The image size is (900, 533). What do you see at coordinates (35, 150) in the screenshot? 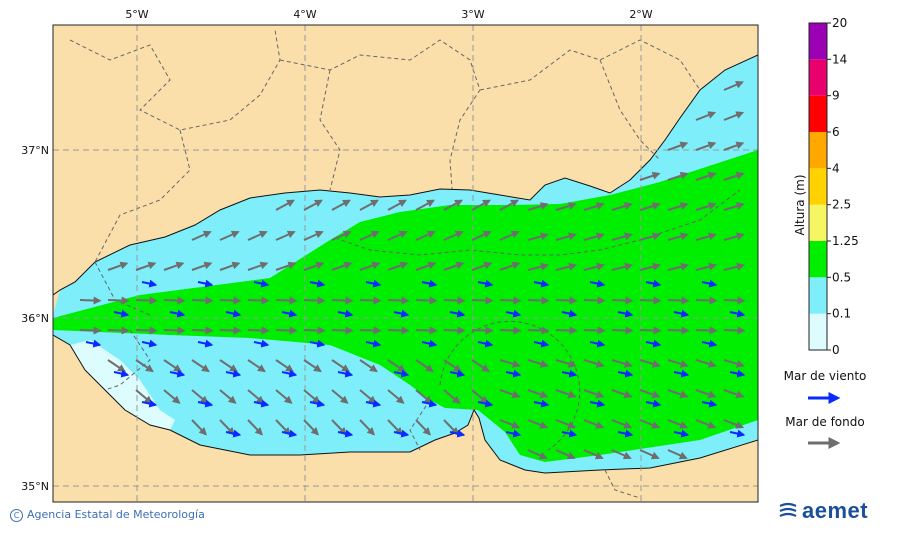
I see `lat-label-37n: 37°N` at bounding box center [35, 150].